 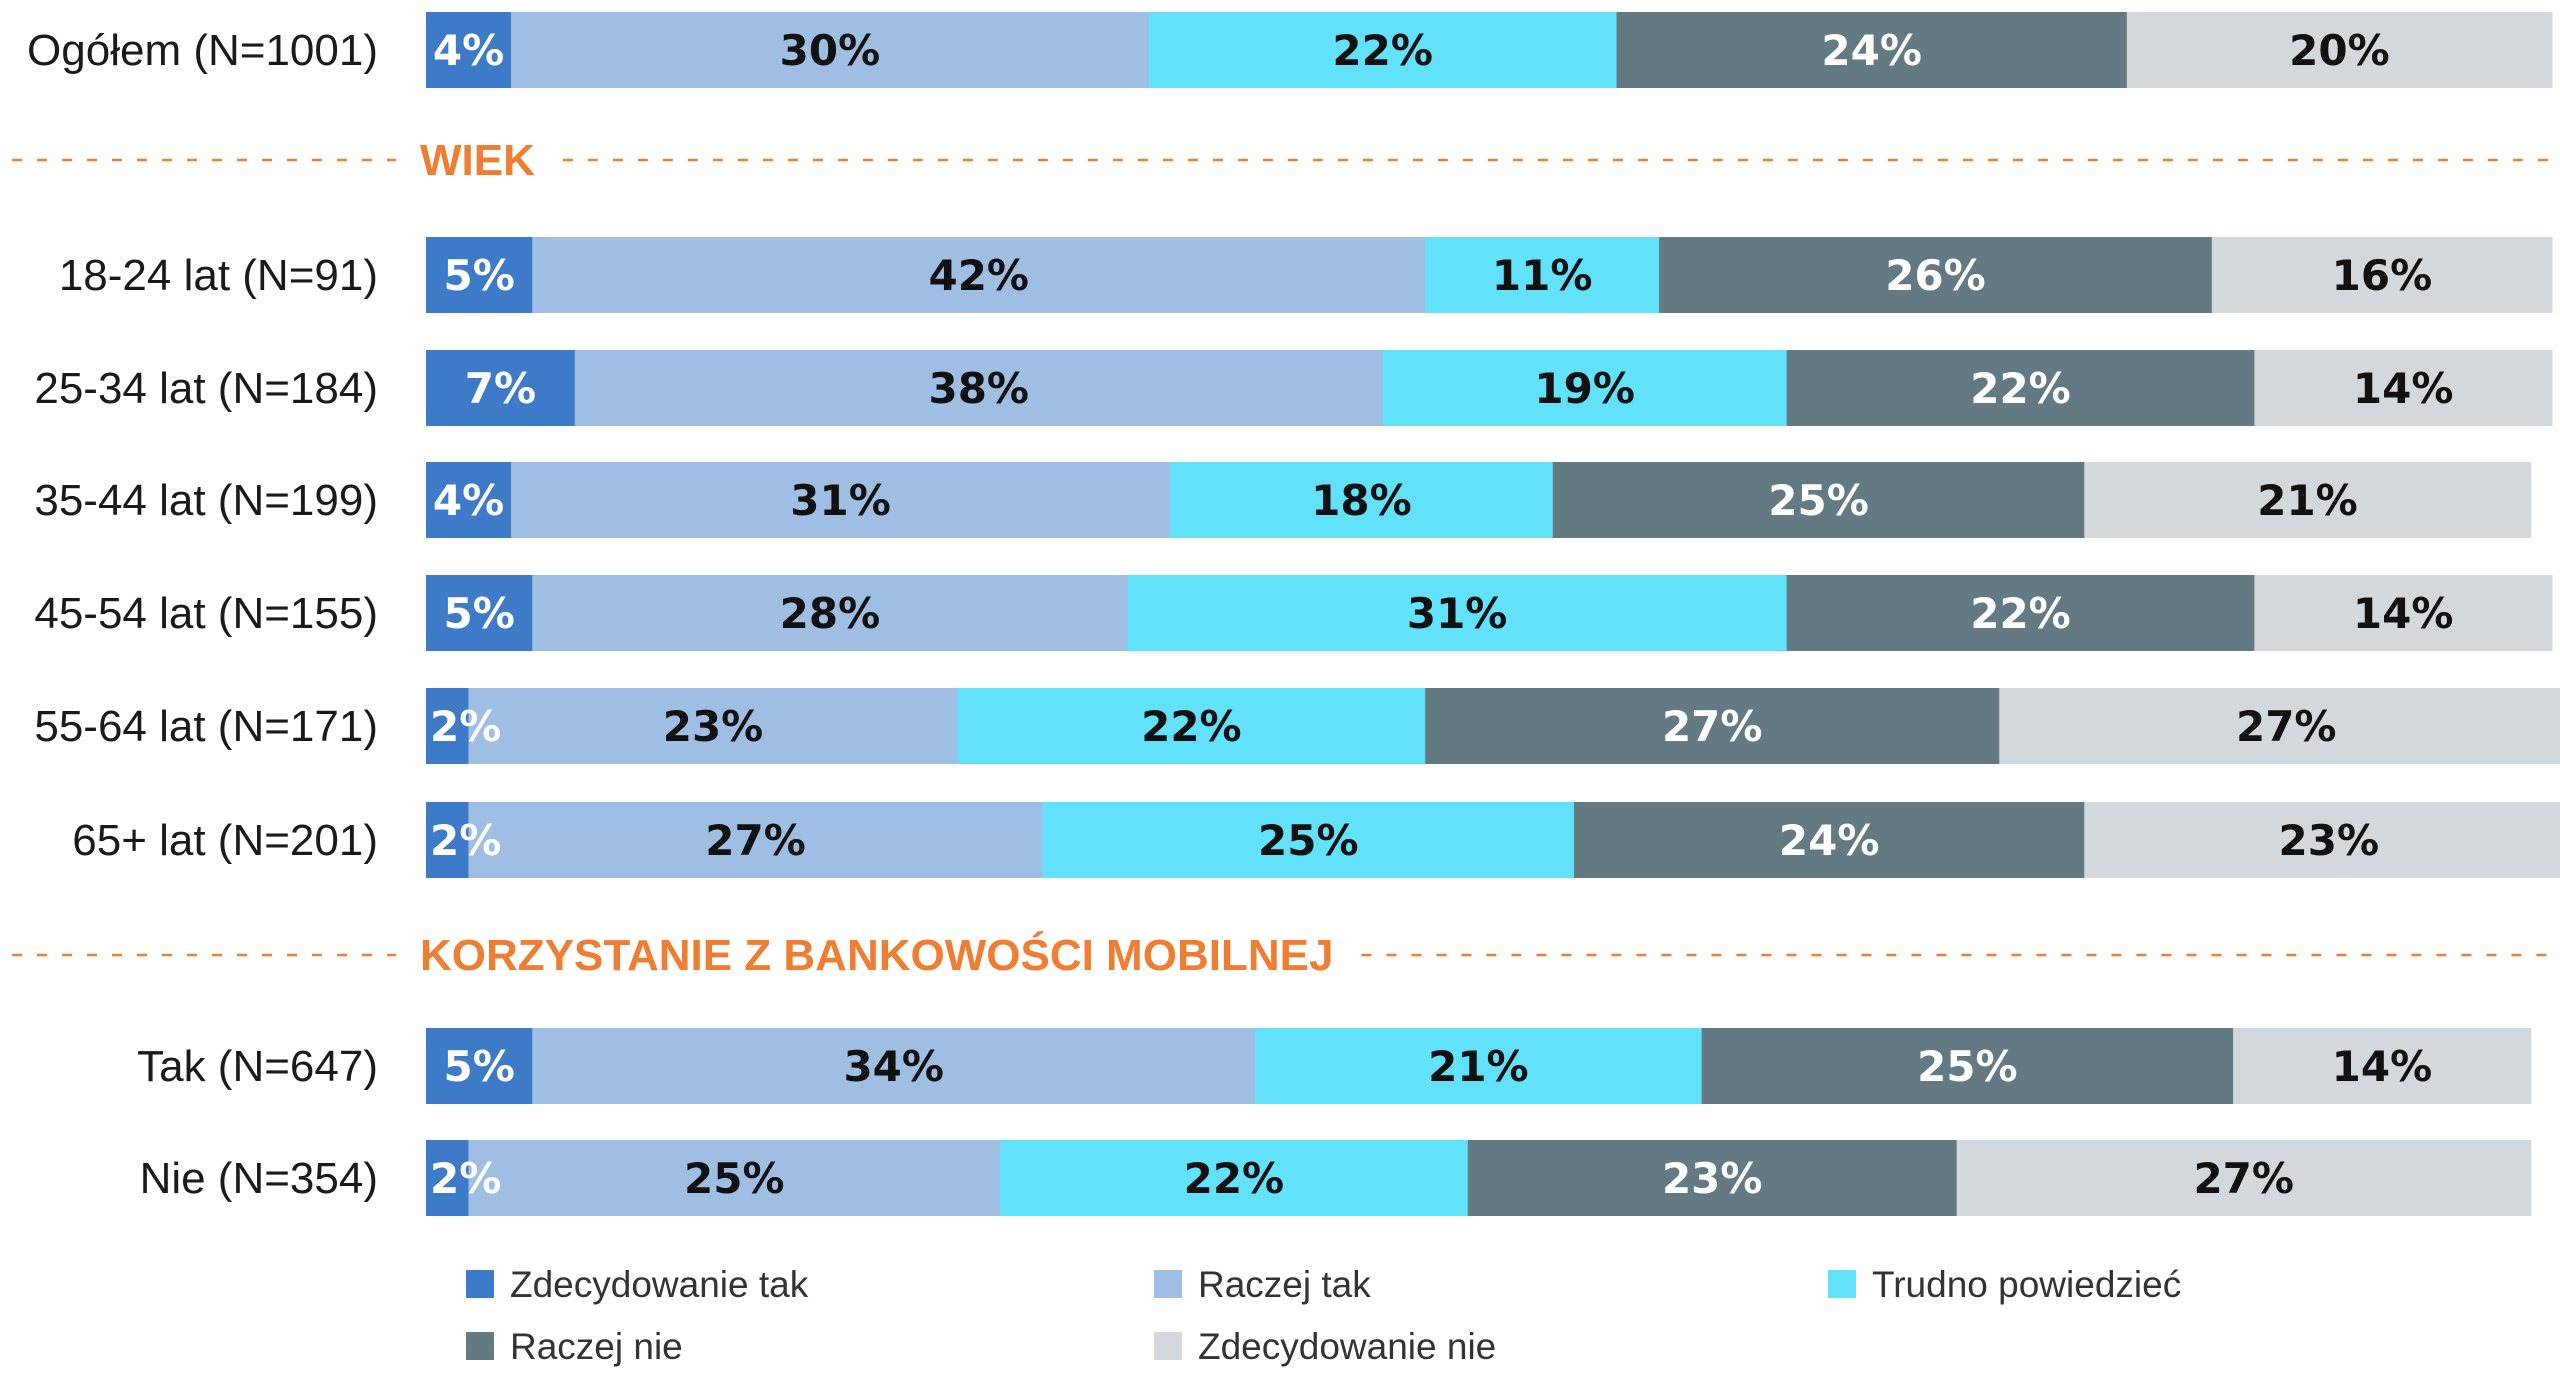 What do you see at coordinates (2339, 50) in the screenshot?
I see `data-label: 20%` at bounding box center [2339, 50].